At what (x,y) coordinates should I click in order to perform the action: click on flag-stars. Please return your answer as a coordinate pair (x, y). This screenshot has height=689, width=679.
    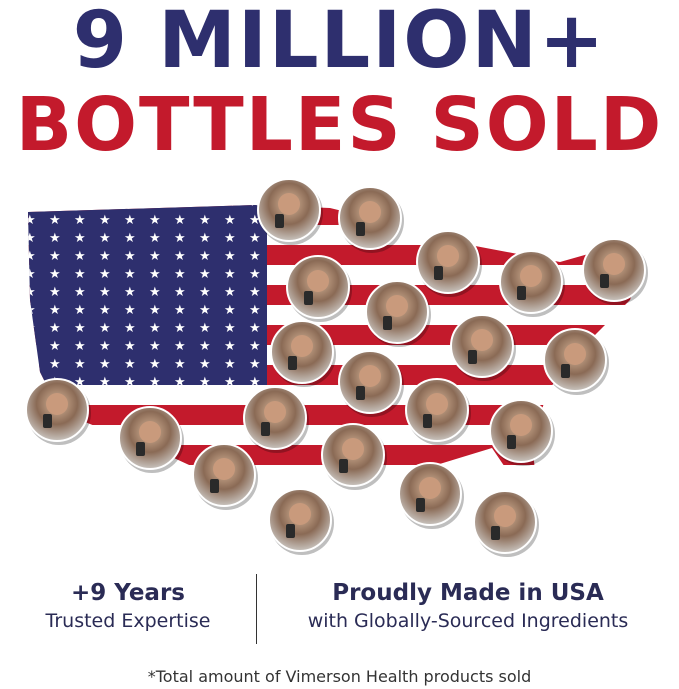
    Looking at the image, I should click on (147, 295).